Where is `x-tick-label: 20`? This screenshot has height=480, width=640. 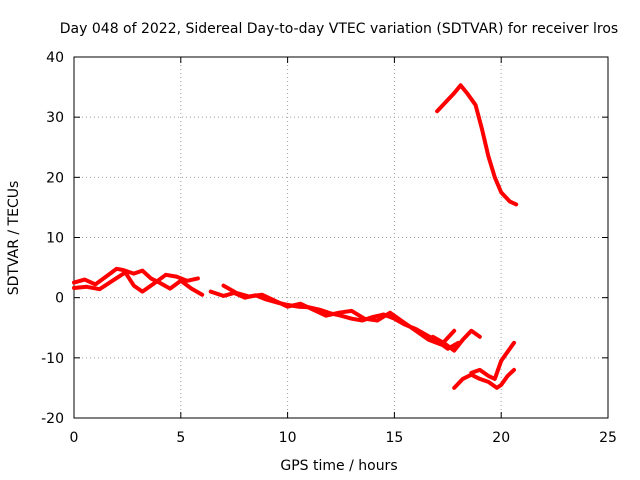
x-tick-label: 20 is located at coordinates (501, 438).